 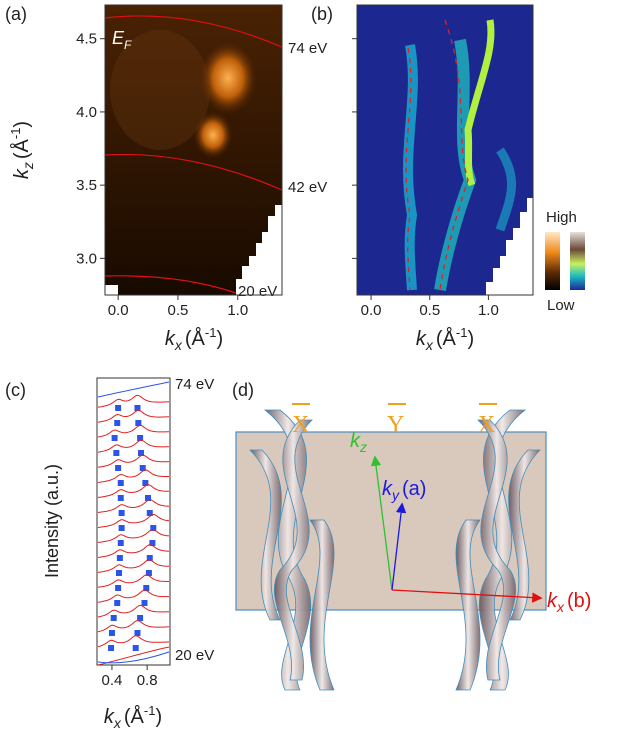 I want to click on axis-label: kx (b), so click(x=569, y=602).